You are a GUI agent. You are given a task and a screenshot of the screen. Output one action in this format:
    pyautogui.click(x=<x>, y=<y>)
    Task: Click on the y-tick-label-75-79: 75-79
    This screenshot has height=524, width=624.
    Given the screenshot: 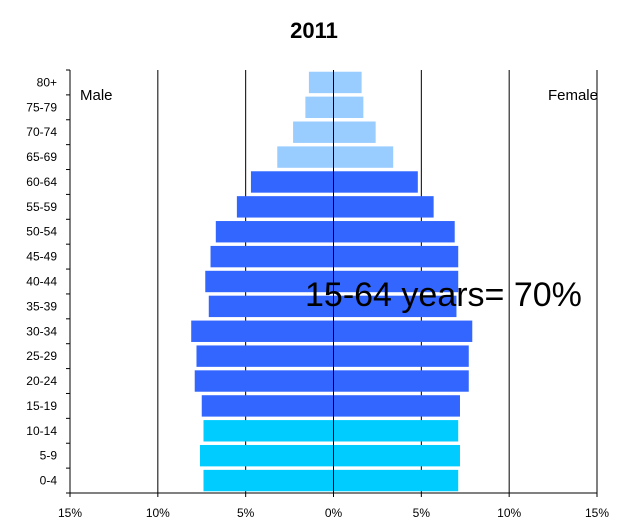 What is the action you would take?
    pyautogui.click(x=41, y=107)
    